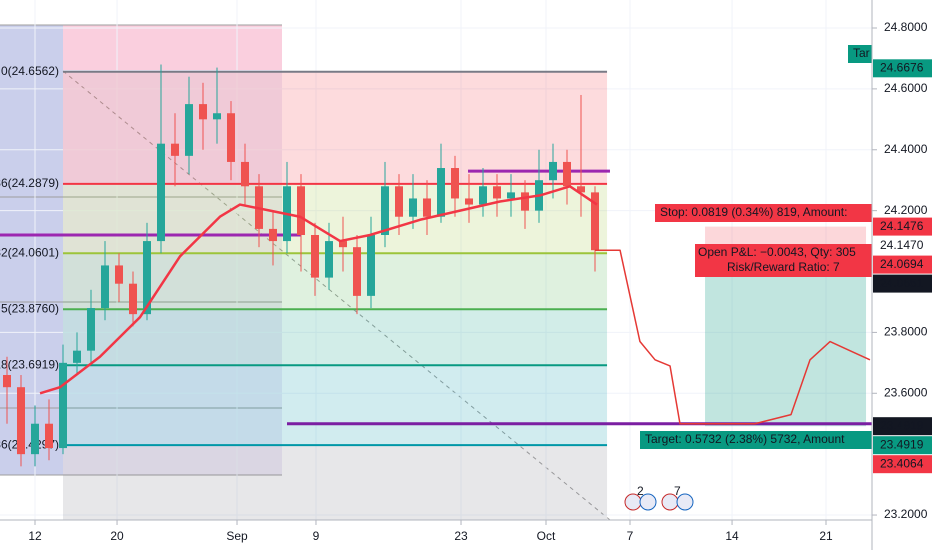  What do you see at coordinates (783, 267) in the screenshot?
I see `label-text: Risk/Reward Ratio: 7` at bounding box center [783, 267].